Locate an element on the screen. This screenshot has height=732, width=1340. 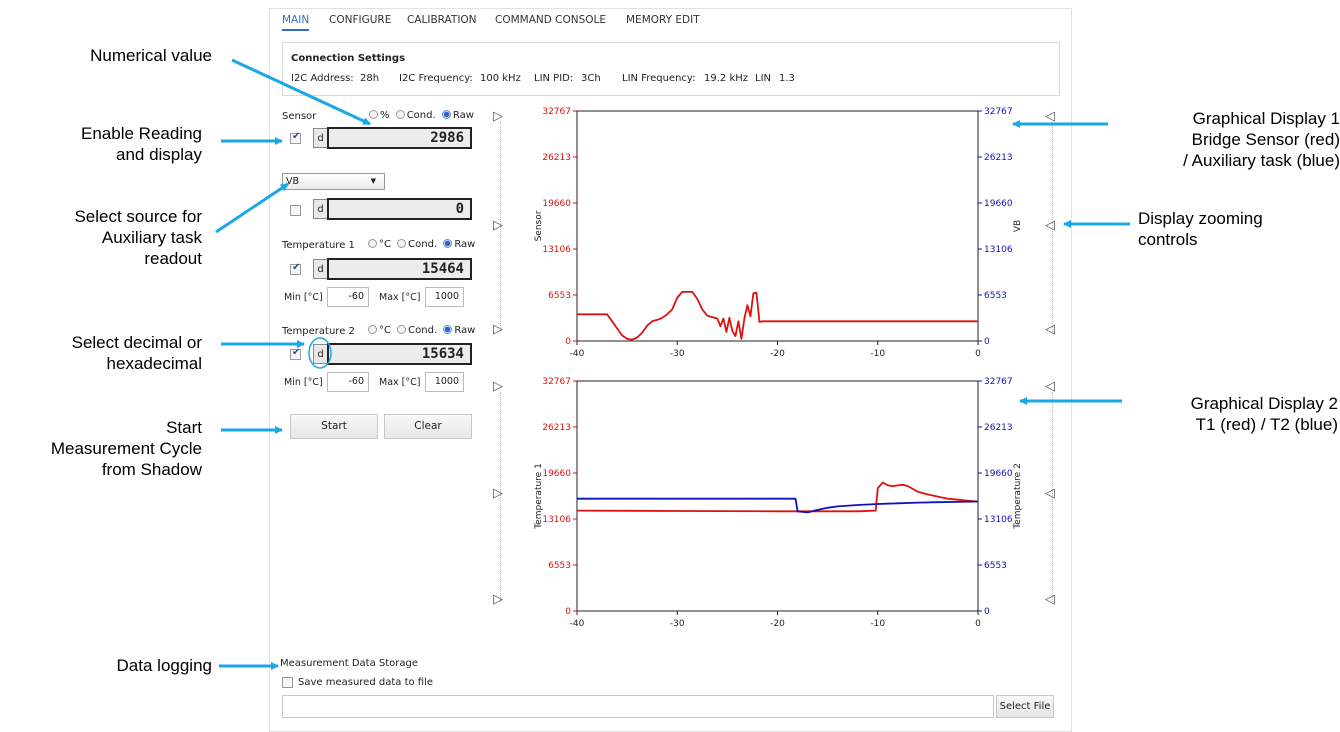
y-right-tick-label: 26213 is located at coordinates (998, 158).